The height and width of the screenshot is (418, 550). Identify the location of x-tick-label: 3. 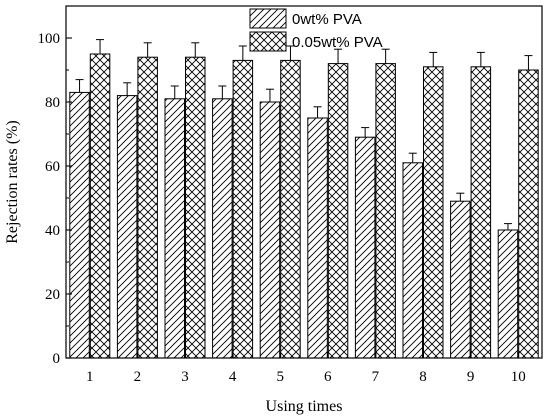
(185, 377).